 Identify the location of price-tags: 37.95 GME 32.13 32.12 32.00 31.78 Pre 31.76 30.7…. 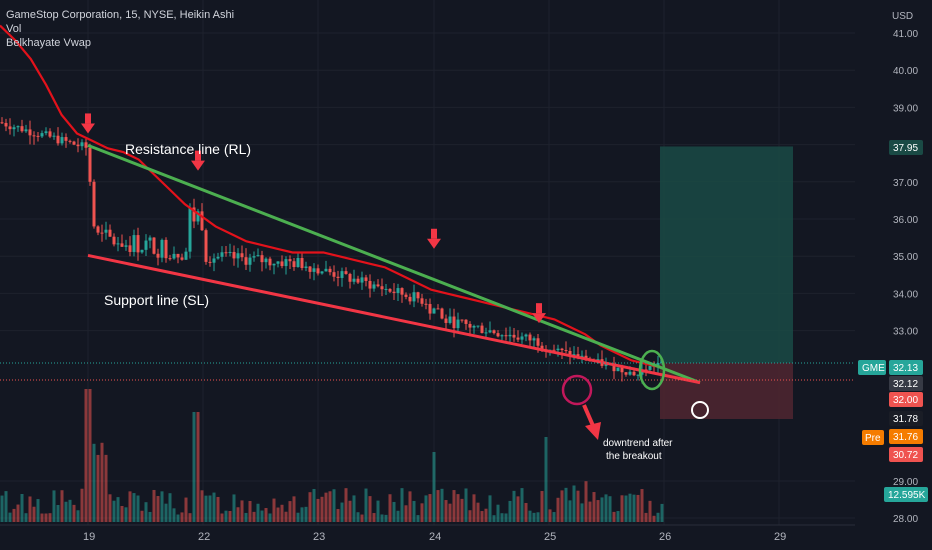
(893, 321).